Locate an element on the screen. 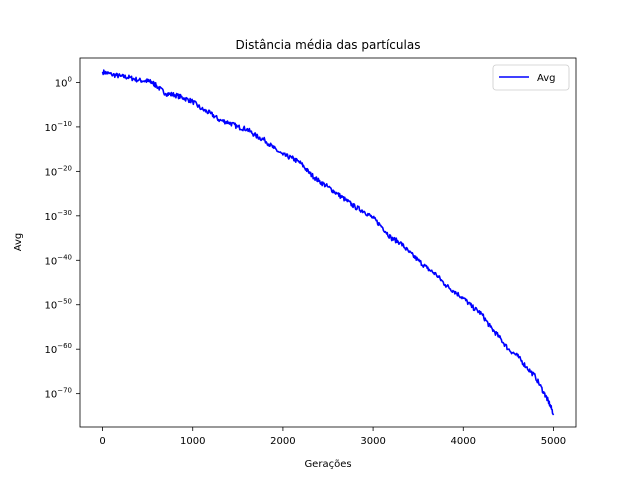 This screenshot has width=640, height=480. x-axis: 0 1000 2000 3000 4000 5000 is located at coordinates (332, 437).